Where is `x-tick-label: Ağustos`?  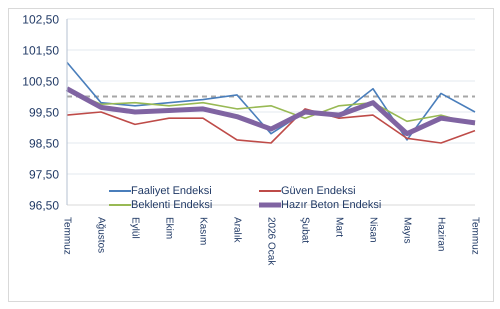 x-tick-label: Ağustos is located at coordinates (101, 235).